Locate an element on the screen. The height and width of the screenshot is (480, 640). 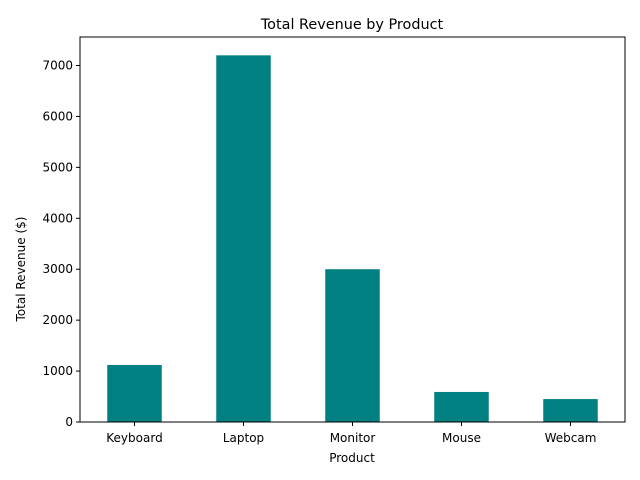
y-tick-label: 2000 is located at coordinates (57, 320).